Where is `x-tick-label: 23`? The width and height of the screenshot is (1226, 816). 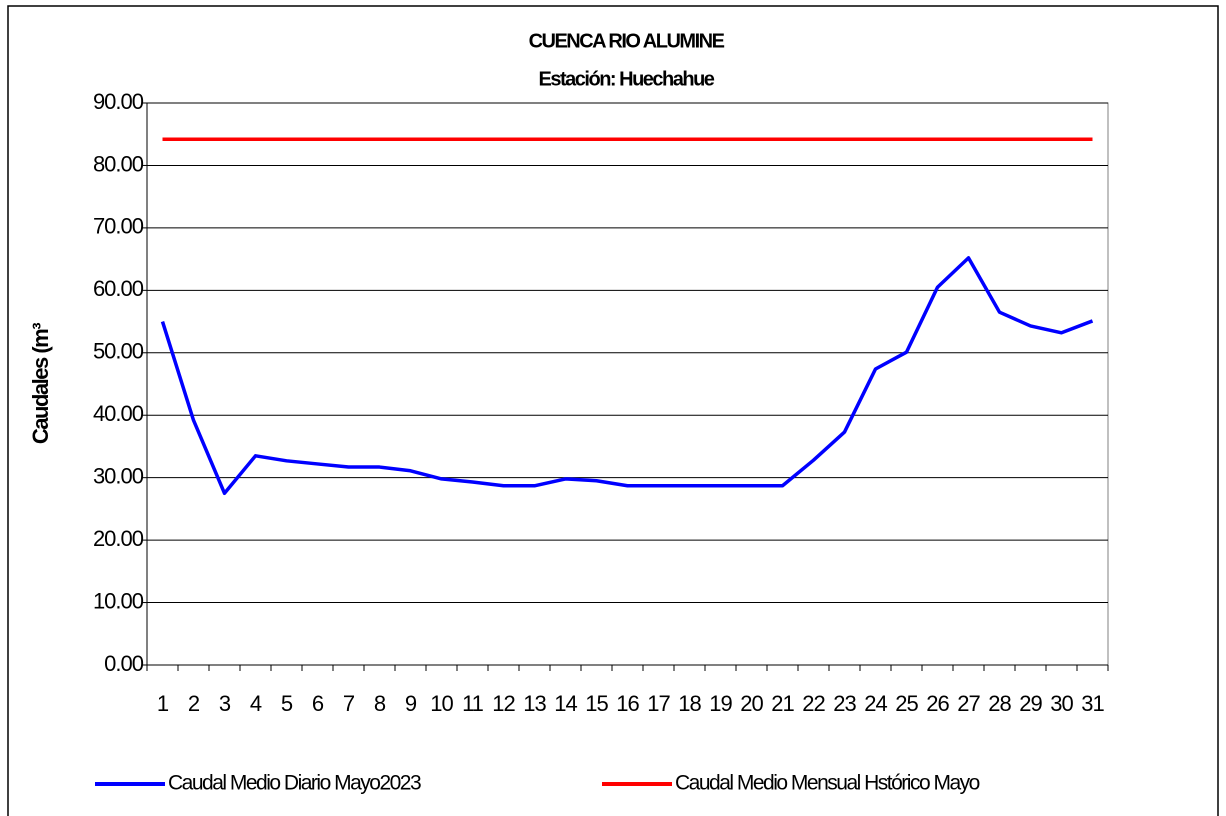
x-tick-label: 23 is located at coordinates (844, 703).